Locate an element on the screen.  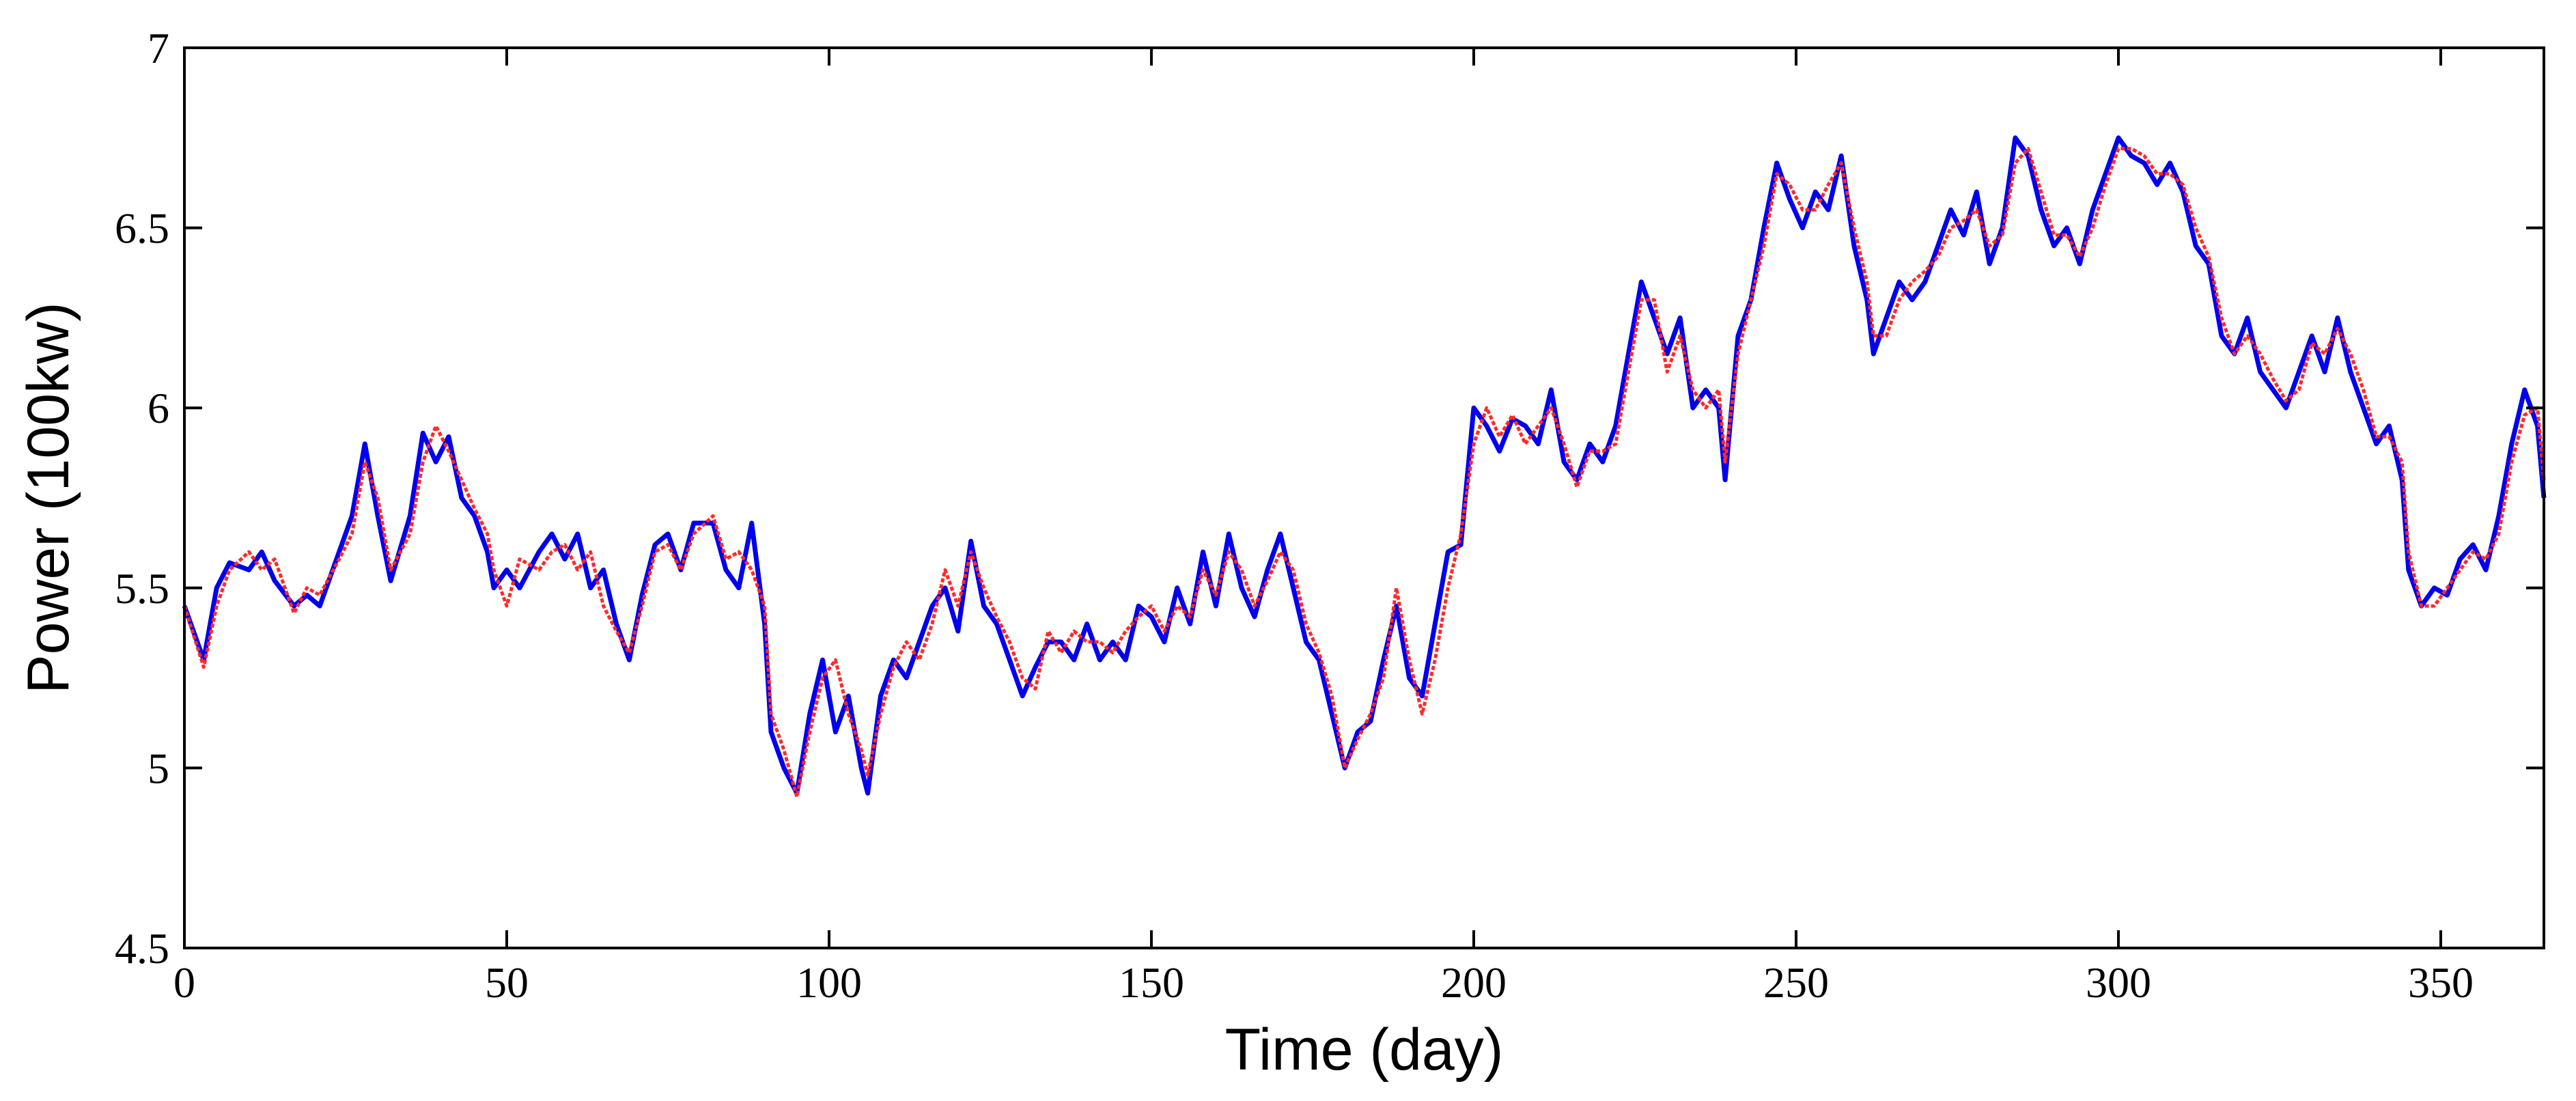
x-tick-label: 100 is located at coordinates (829, 983).